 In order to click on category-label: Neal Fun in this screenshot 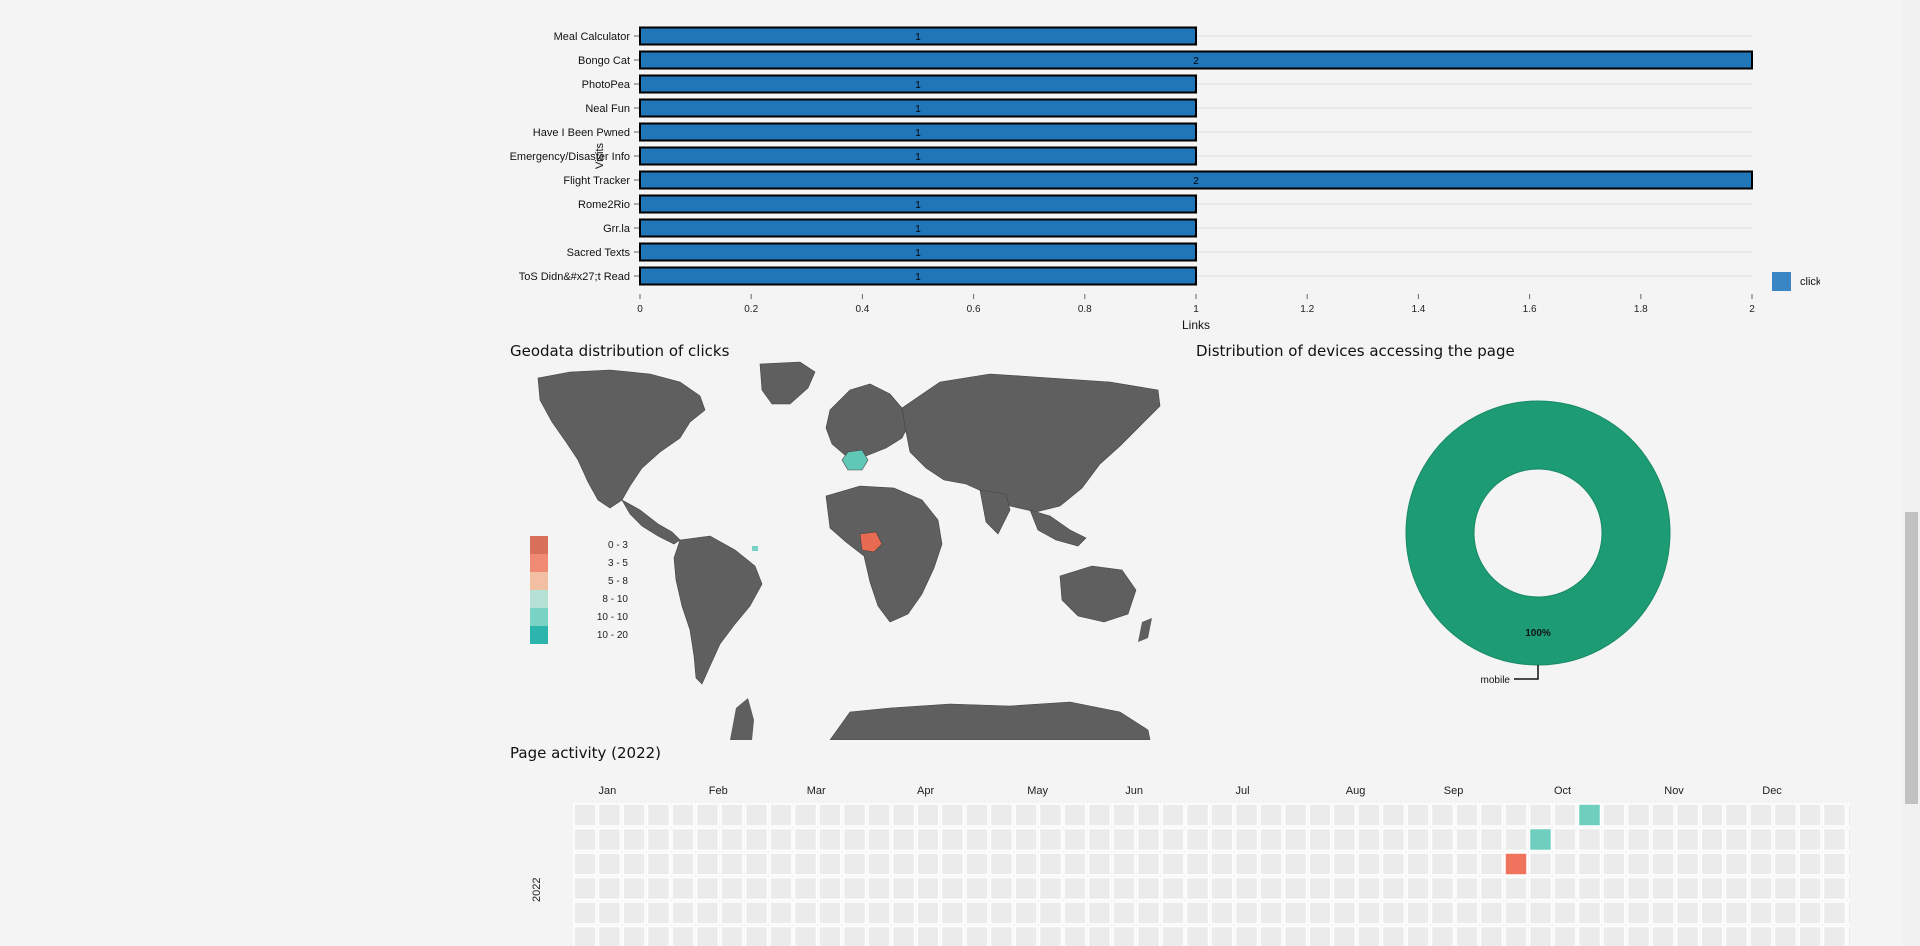, I will do `click(607, 109)`.